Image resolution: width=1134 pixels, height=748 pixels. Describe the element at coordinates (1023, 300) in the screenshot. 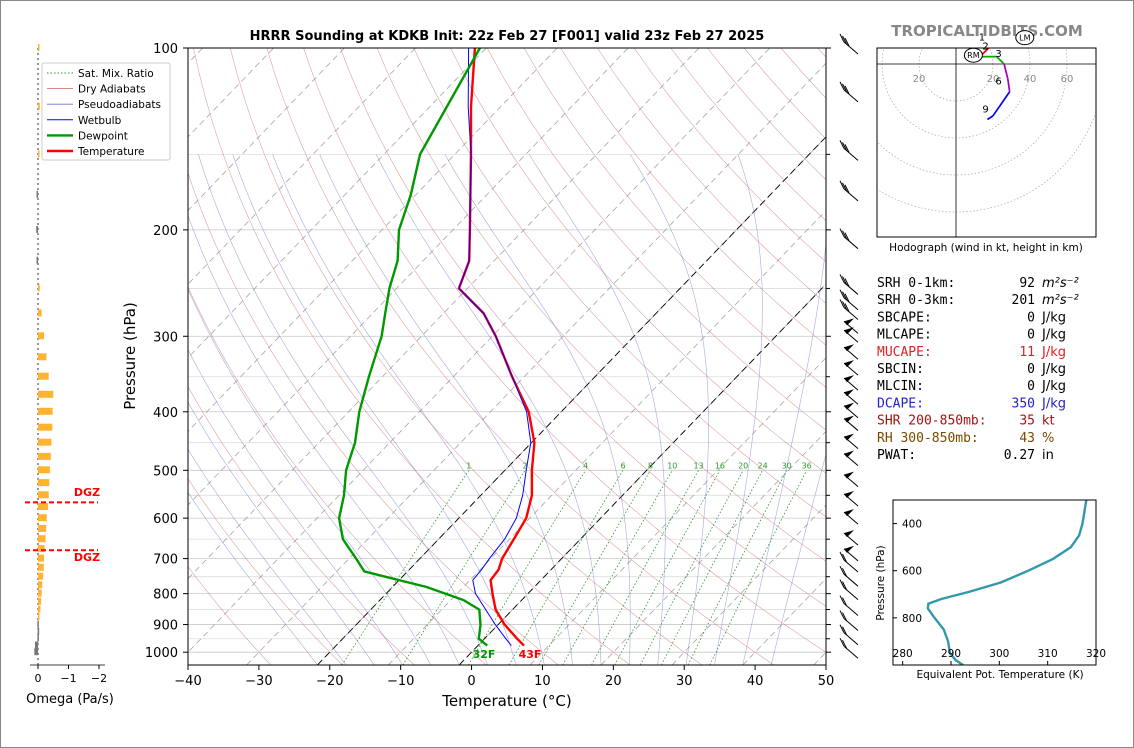

I see `index-value: 201` at that location.